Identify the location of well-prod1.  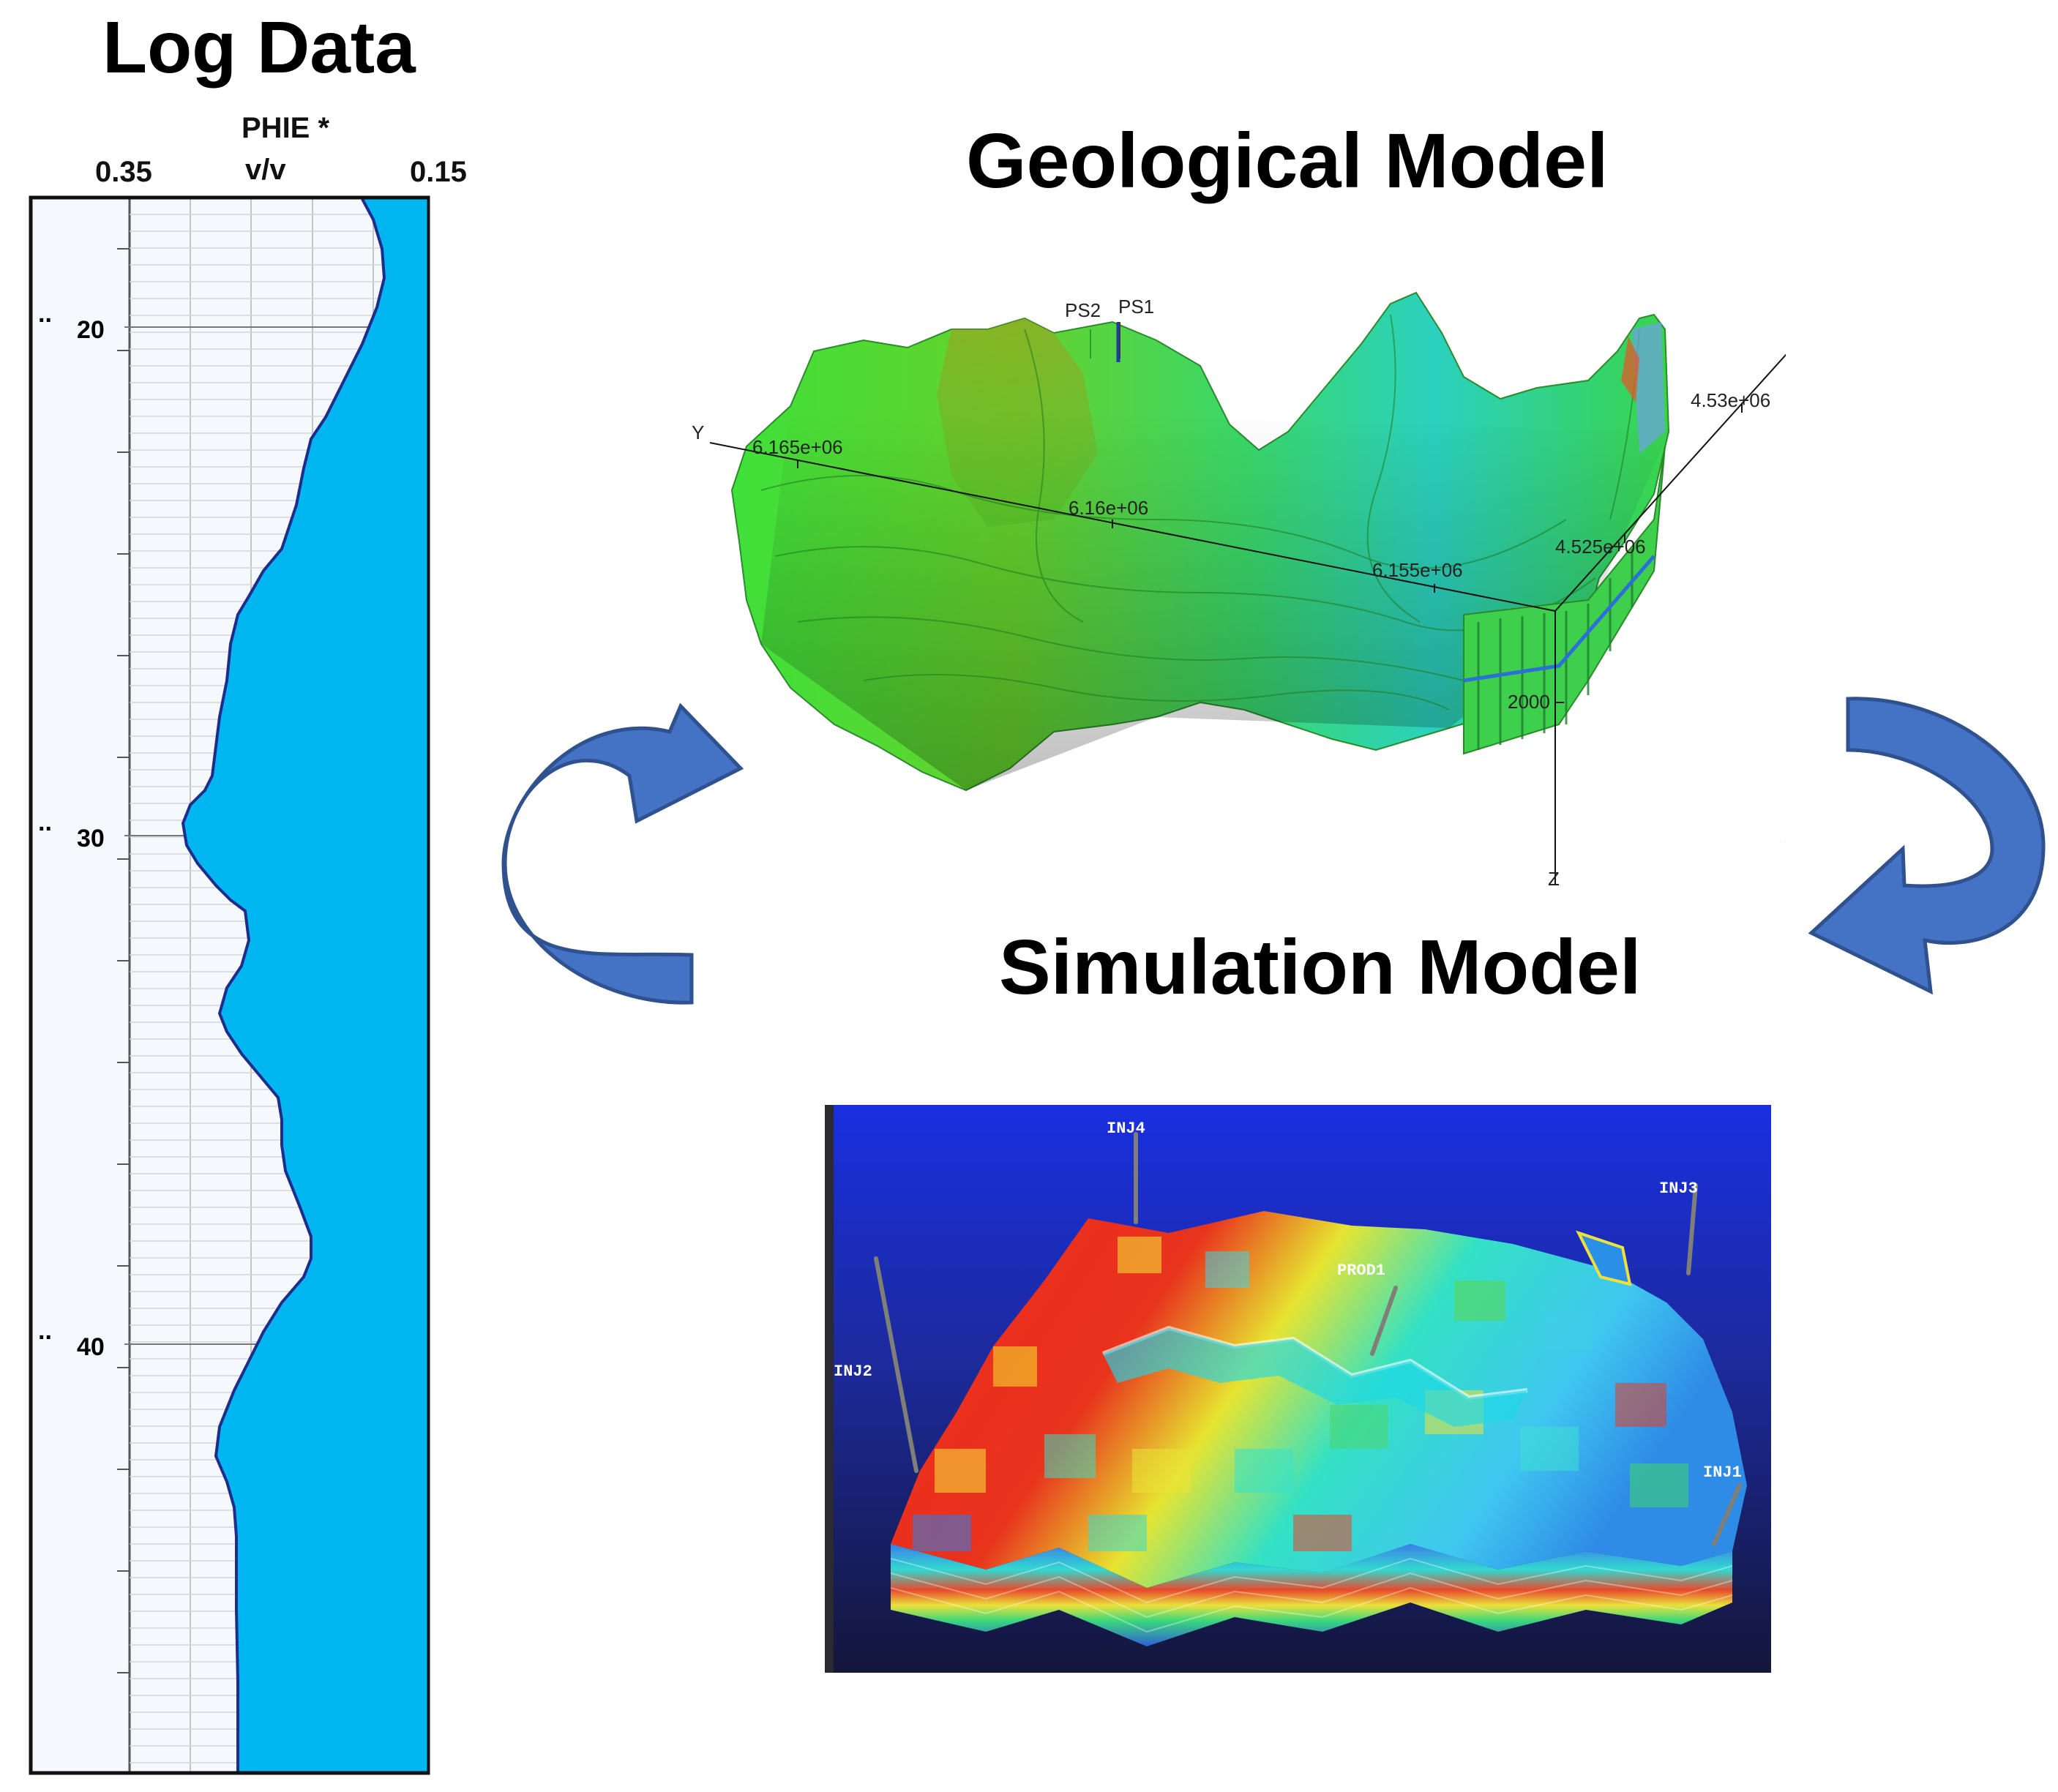
(1384, 1321).